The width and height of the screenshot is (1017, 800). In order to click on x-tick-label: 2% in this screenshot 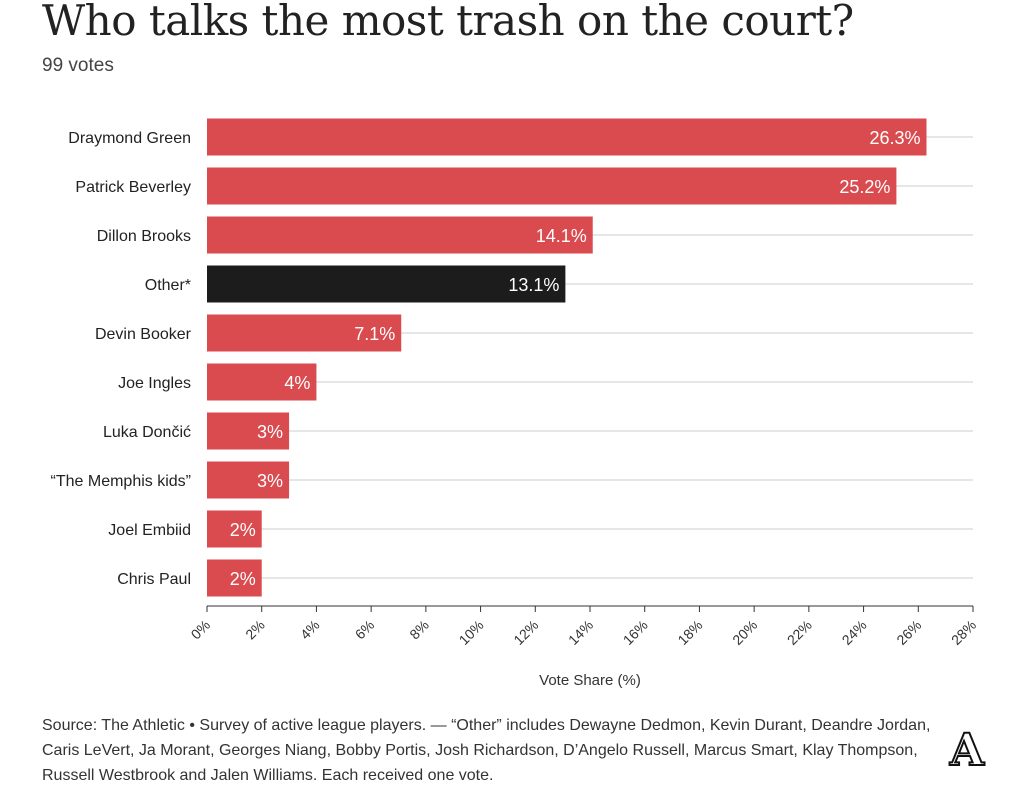, I will do `click(255, 630)`.